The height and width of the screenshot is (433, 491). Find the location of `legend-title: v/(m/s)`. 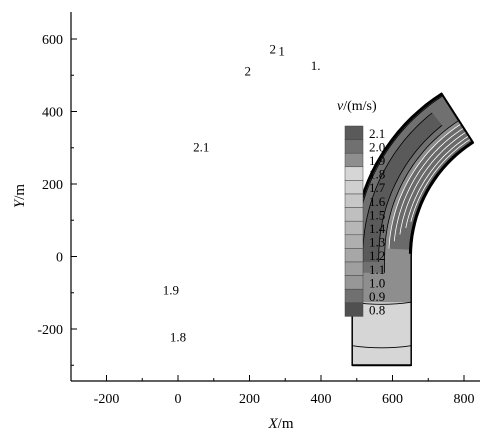

legend-title: v/(m/s) is located at coordinates (357, 106).